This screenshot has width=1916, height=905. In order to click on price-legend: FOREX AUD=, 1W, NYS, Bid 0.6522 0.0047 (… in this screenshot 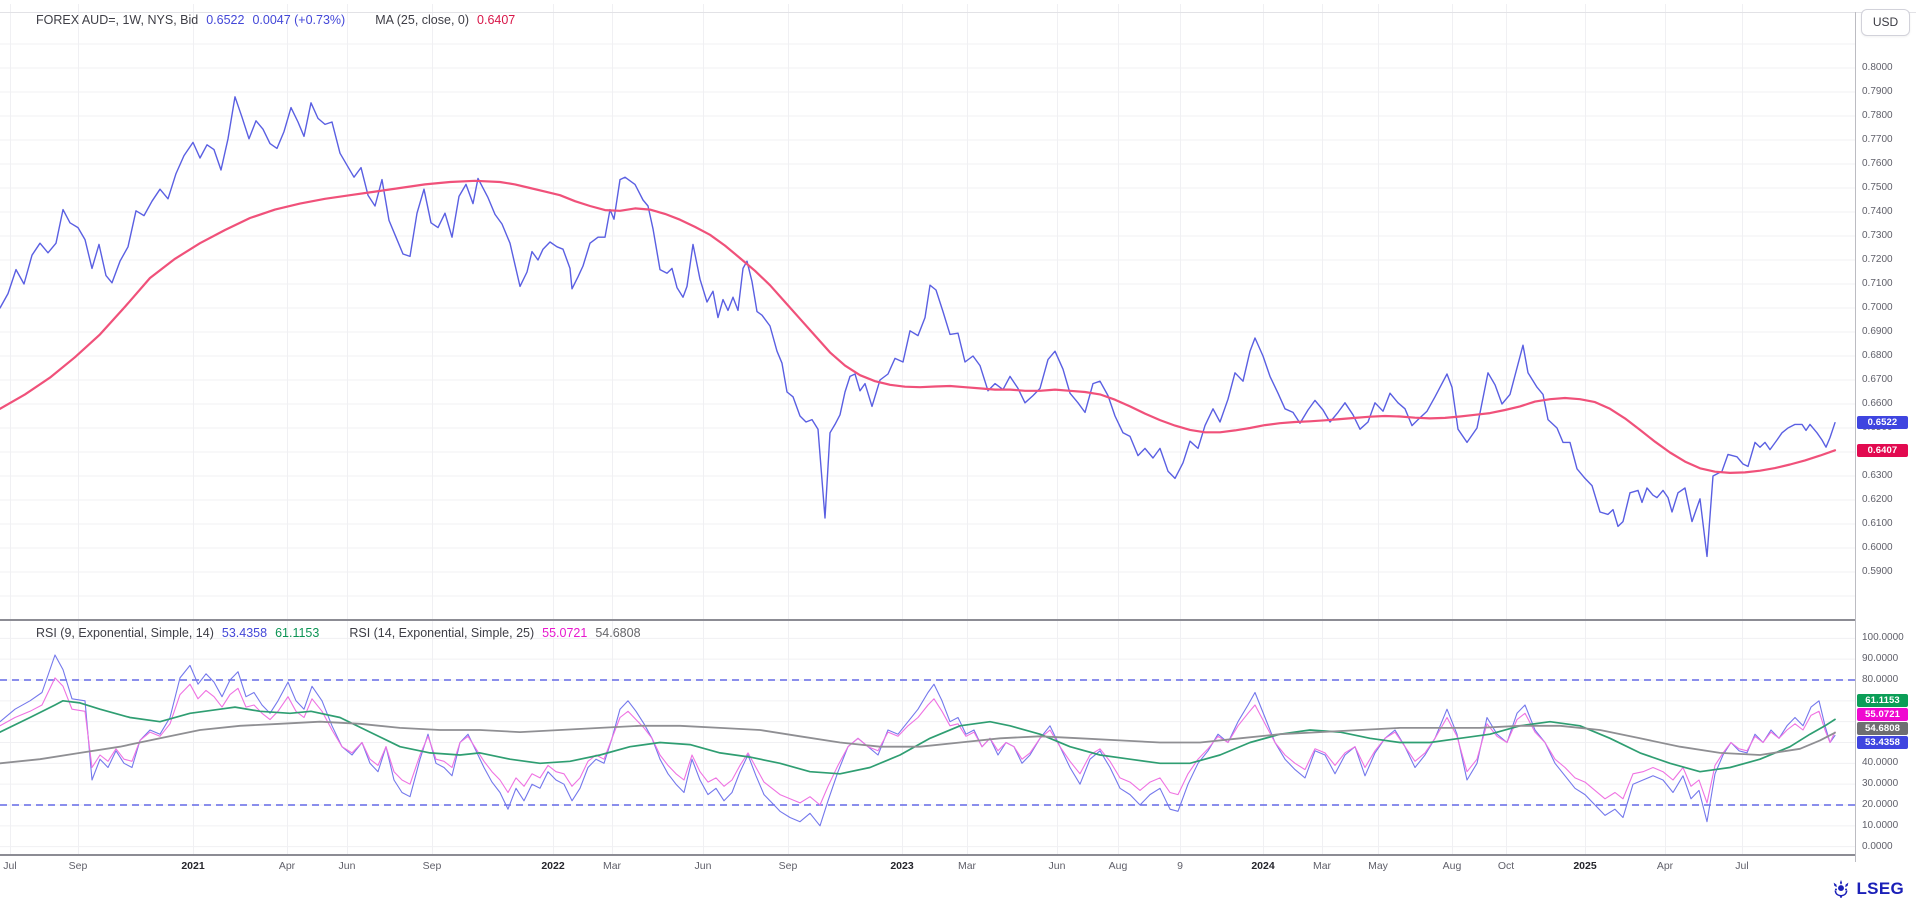, I will do `click(275, 20)`.